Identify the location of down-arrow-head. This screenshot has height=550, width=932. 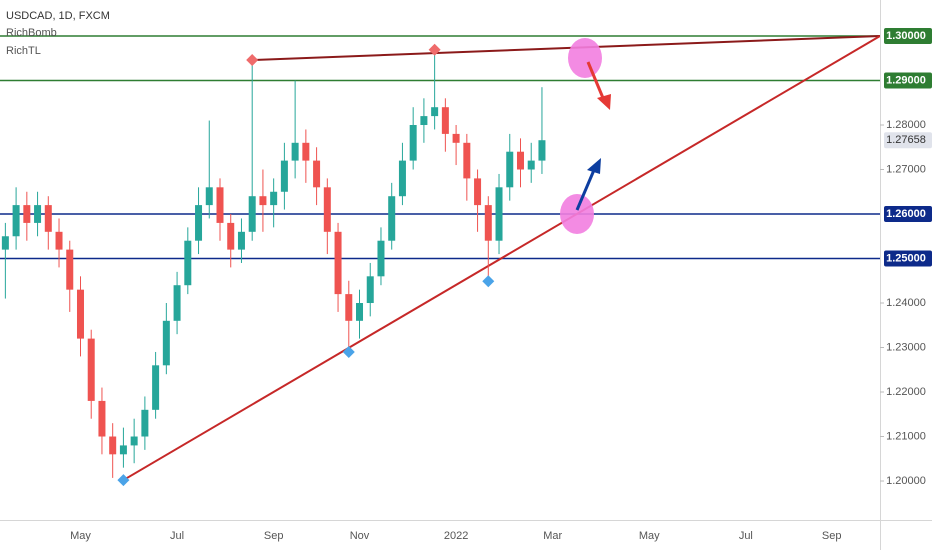
(604, 102).